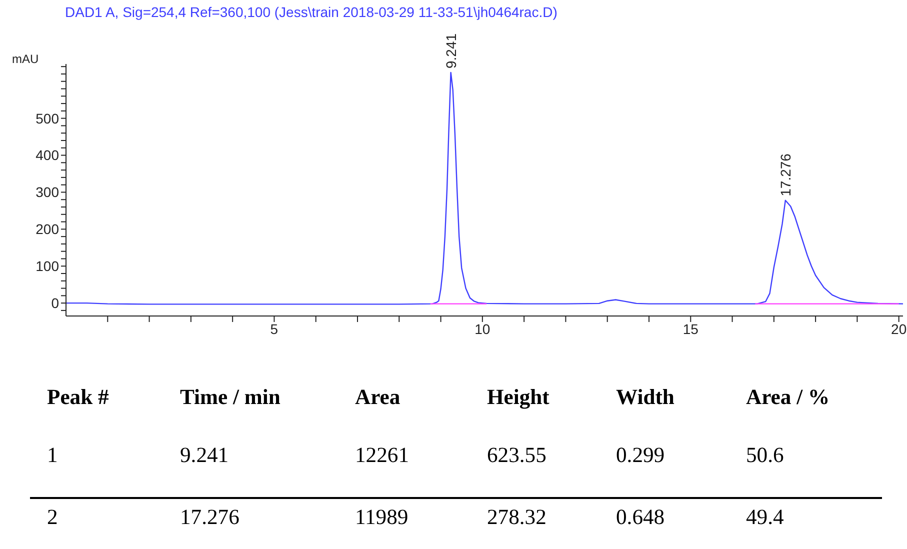 This screenshot has height=549, width=907. Describe the element at coordinates (274, 328) in the screenshot. I see `x-tick-label: 5` at that location.